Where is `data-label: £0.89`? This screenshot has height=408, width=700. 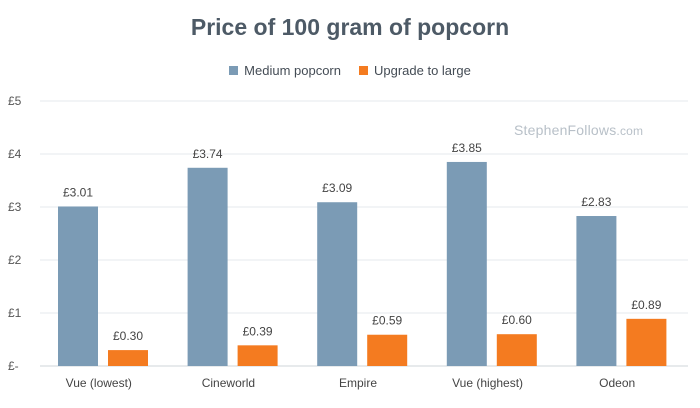 data-label: £0.89 is located at coordinates (646, 305).